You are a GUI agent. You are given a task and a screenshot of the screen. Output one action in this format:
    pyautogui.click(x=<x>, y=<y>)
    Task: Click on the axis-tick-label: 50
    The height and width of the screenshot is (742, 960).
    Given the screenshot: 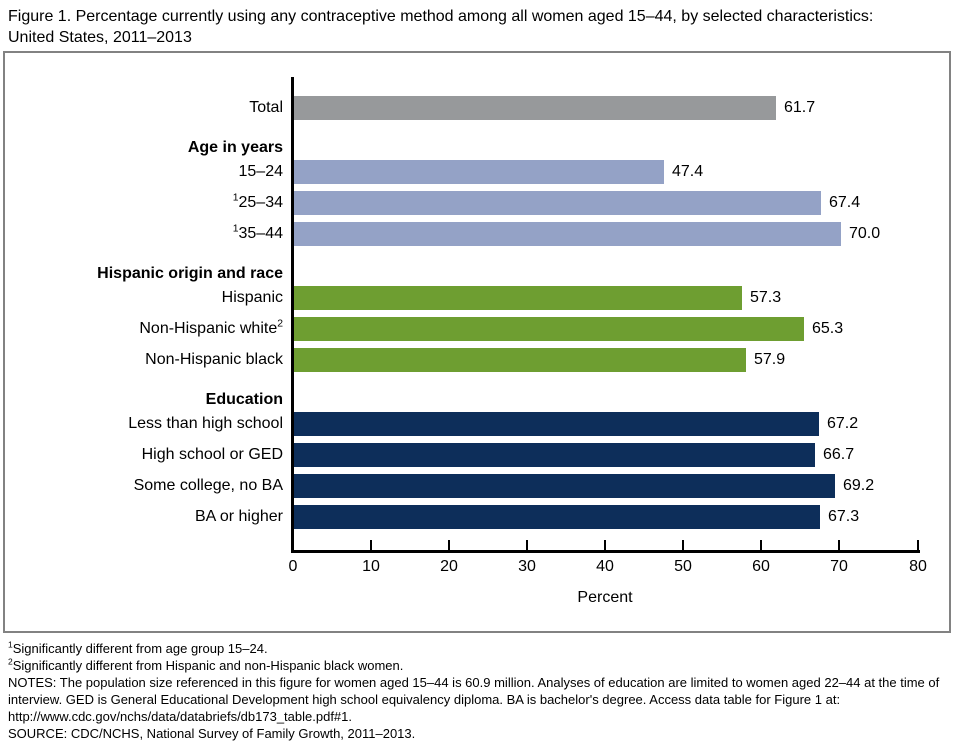 What is the action you would take?
    pyautogui.click(x=683, y=566)
    